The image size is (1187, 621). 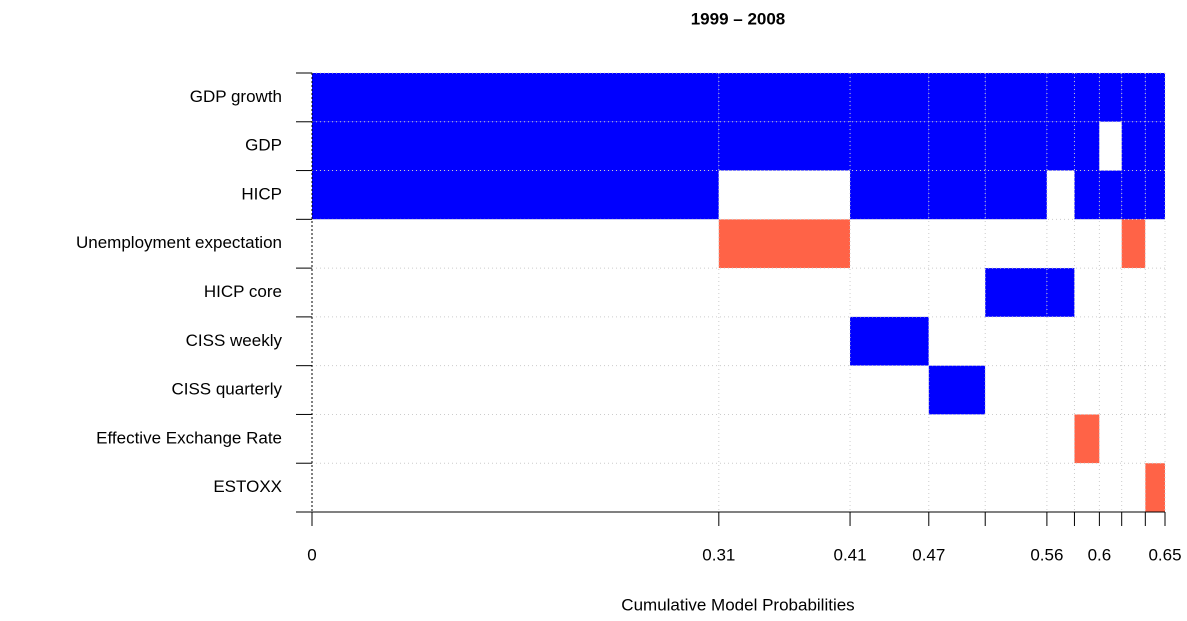 What do you see at coordinates (738, 18) in the screenshot?
I see `chart-title: 1999 – 2008` at bounding box center [738, 18].